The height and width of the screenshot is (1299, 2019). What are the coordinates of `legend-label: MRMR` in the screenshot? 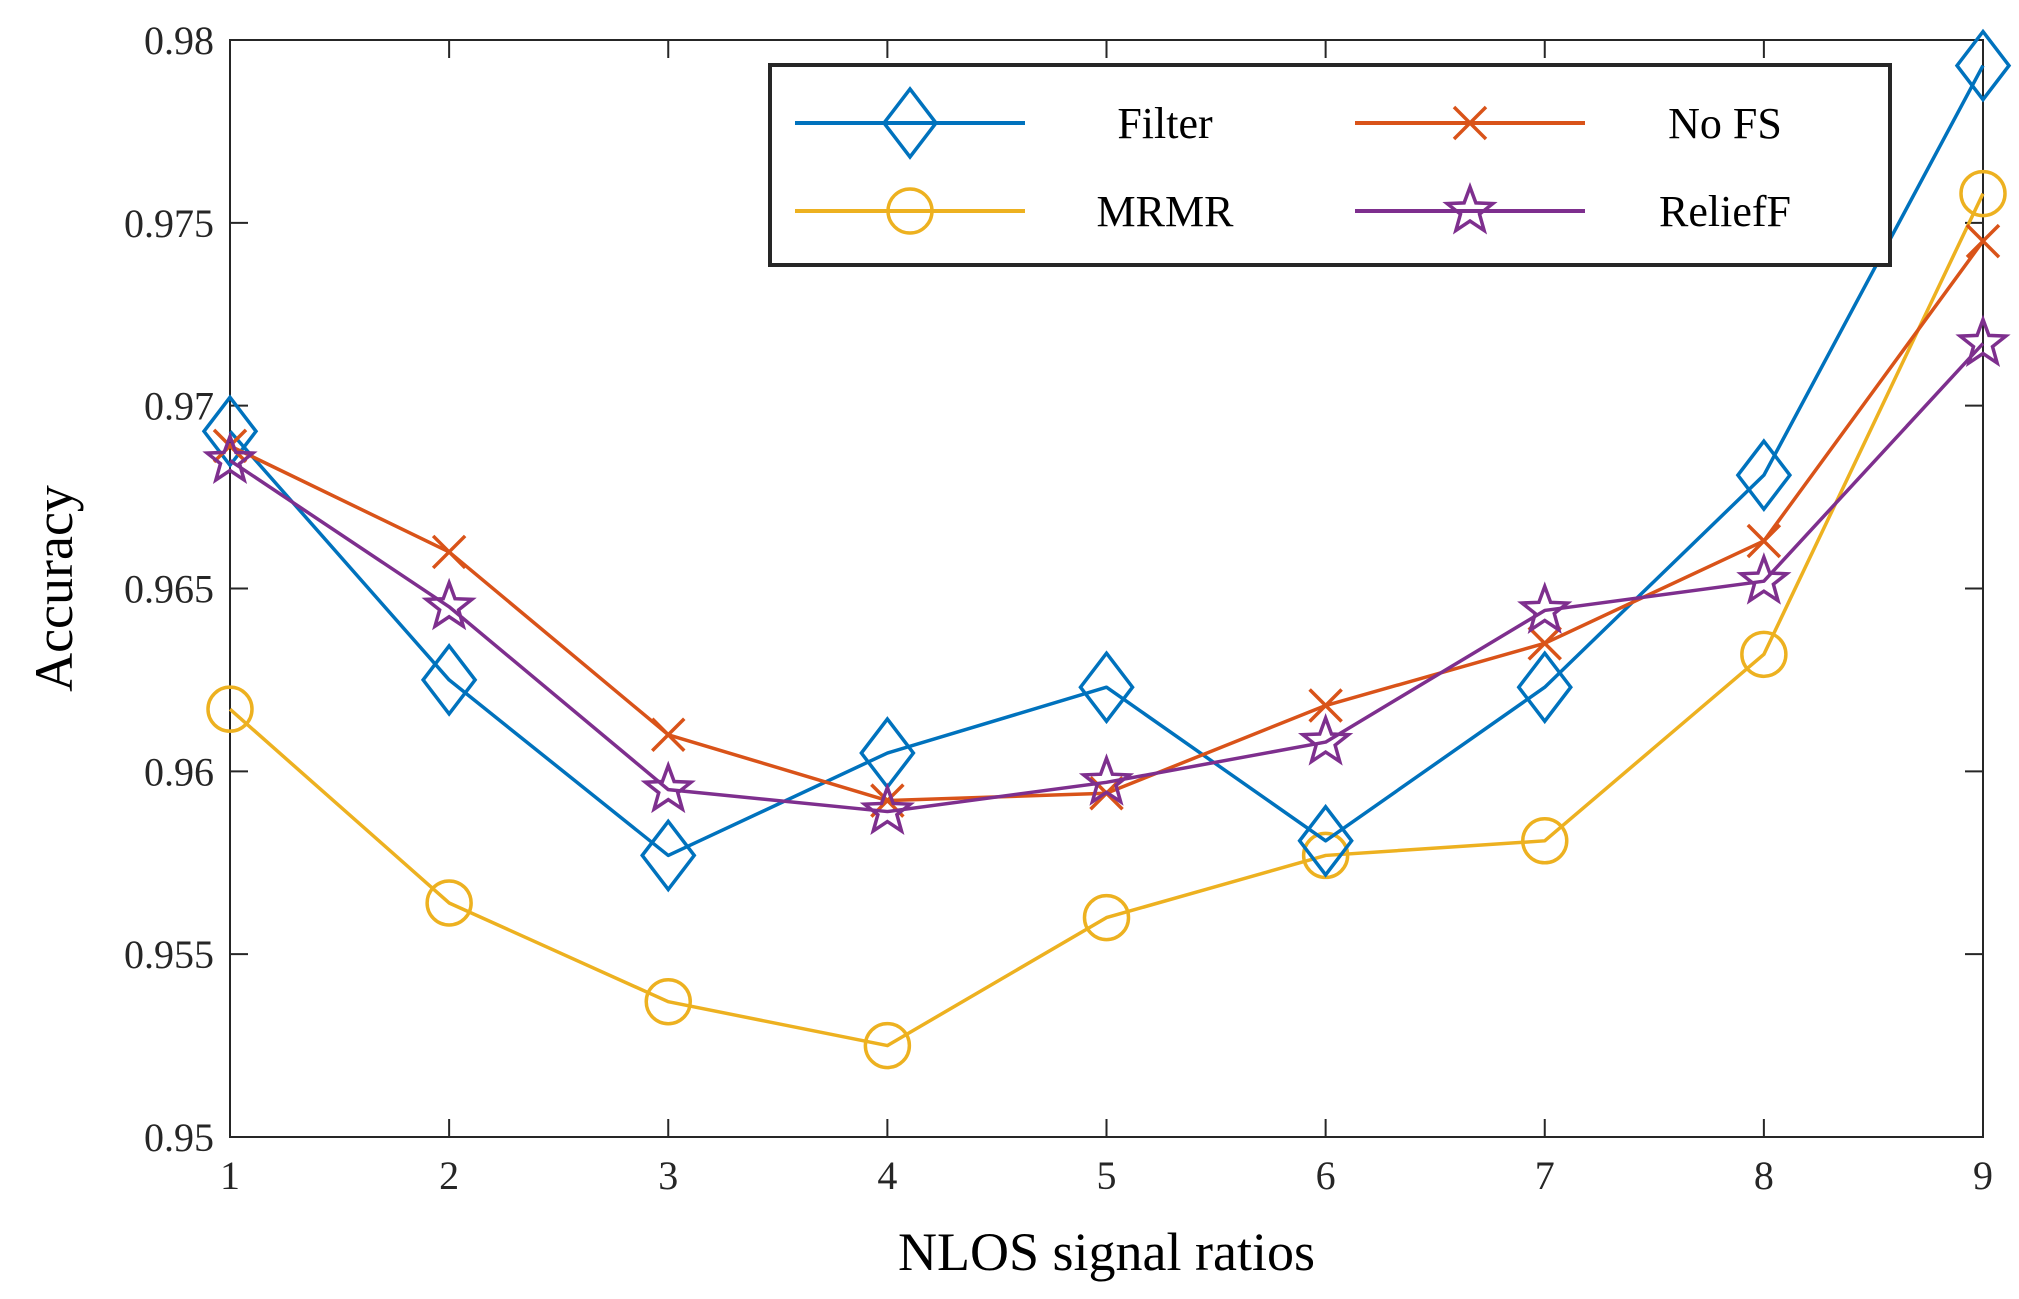 It's located at (1166, 211).